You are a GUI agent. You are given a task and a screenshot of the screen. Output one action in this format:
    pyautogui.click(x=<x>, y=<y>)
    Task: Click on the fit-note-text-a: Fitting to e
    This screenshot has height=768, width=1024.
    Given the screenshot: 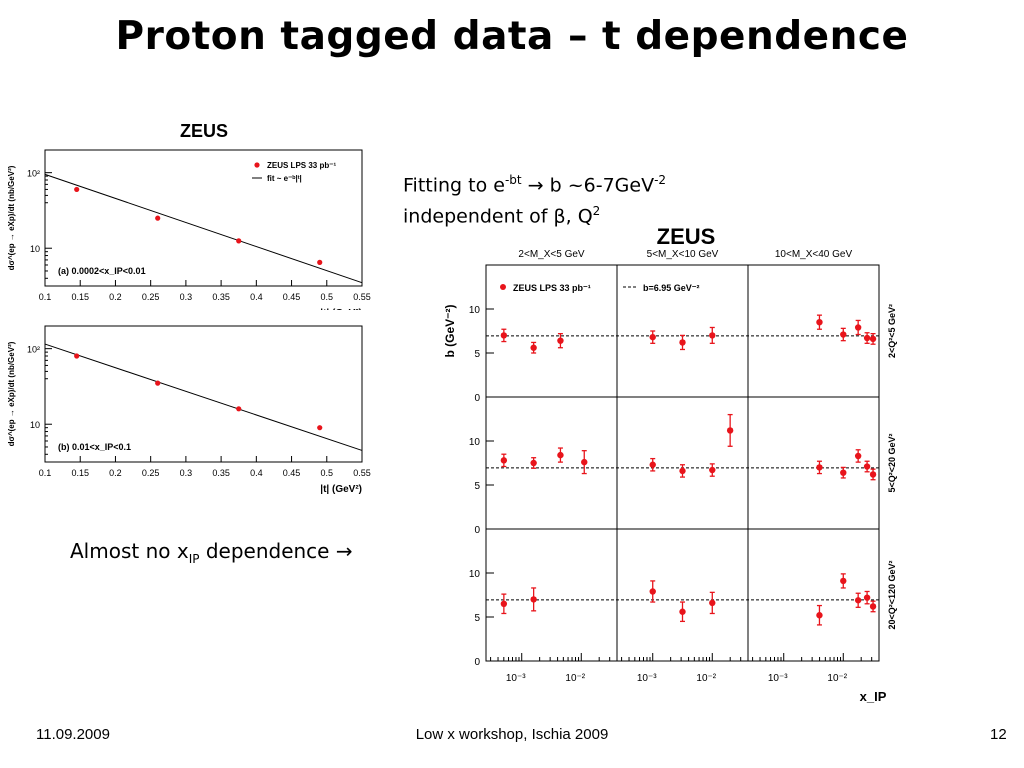 What is the action you would take?
    pyautogui.click(x=454, y=185)
    